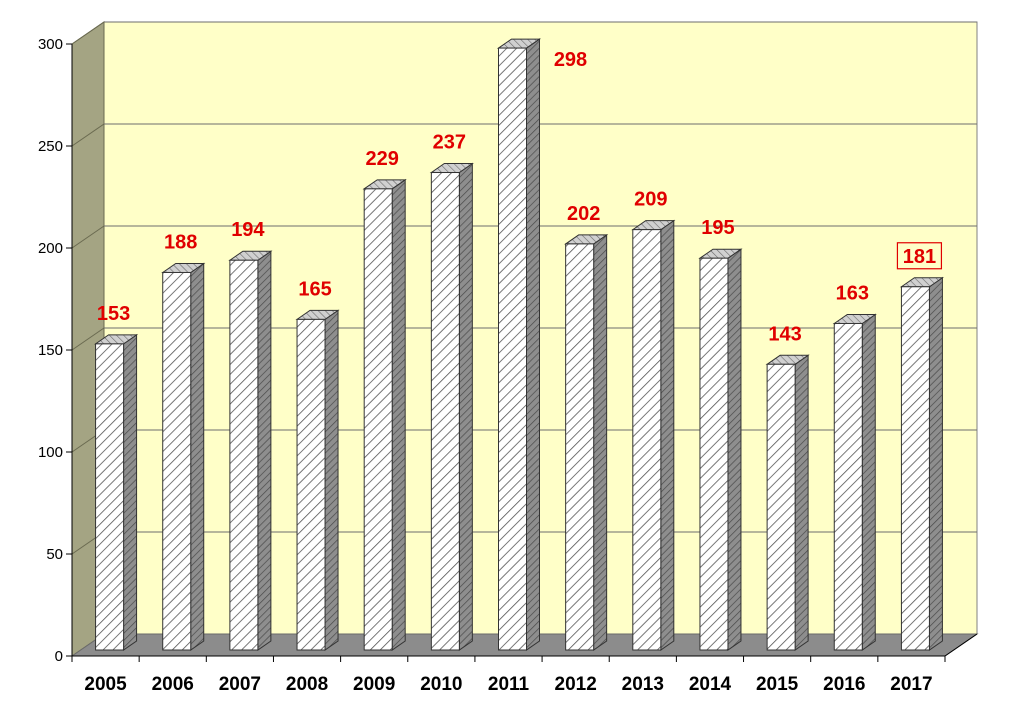 Image resolution: width=1024 pixels, height=709 pixels. Describe the element at coordinates (650, 200) in the screenshot. I see `data-label: 209` at that location.